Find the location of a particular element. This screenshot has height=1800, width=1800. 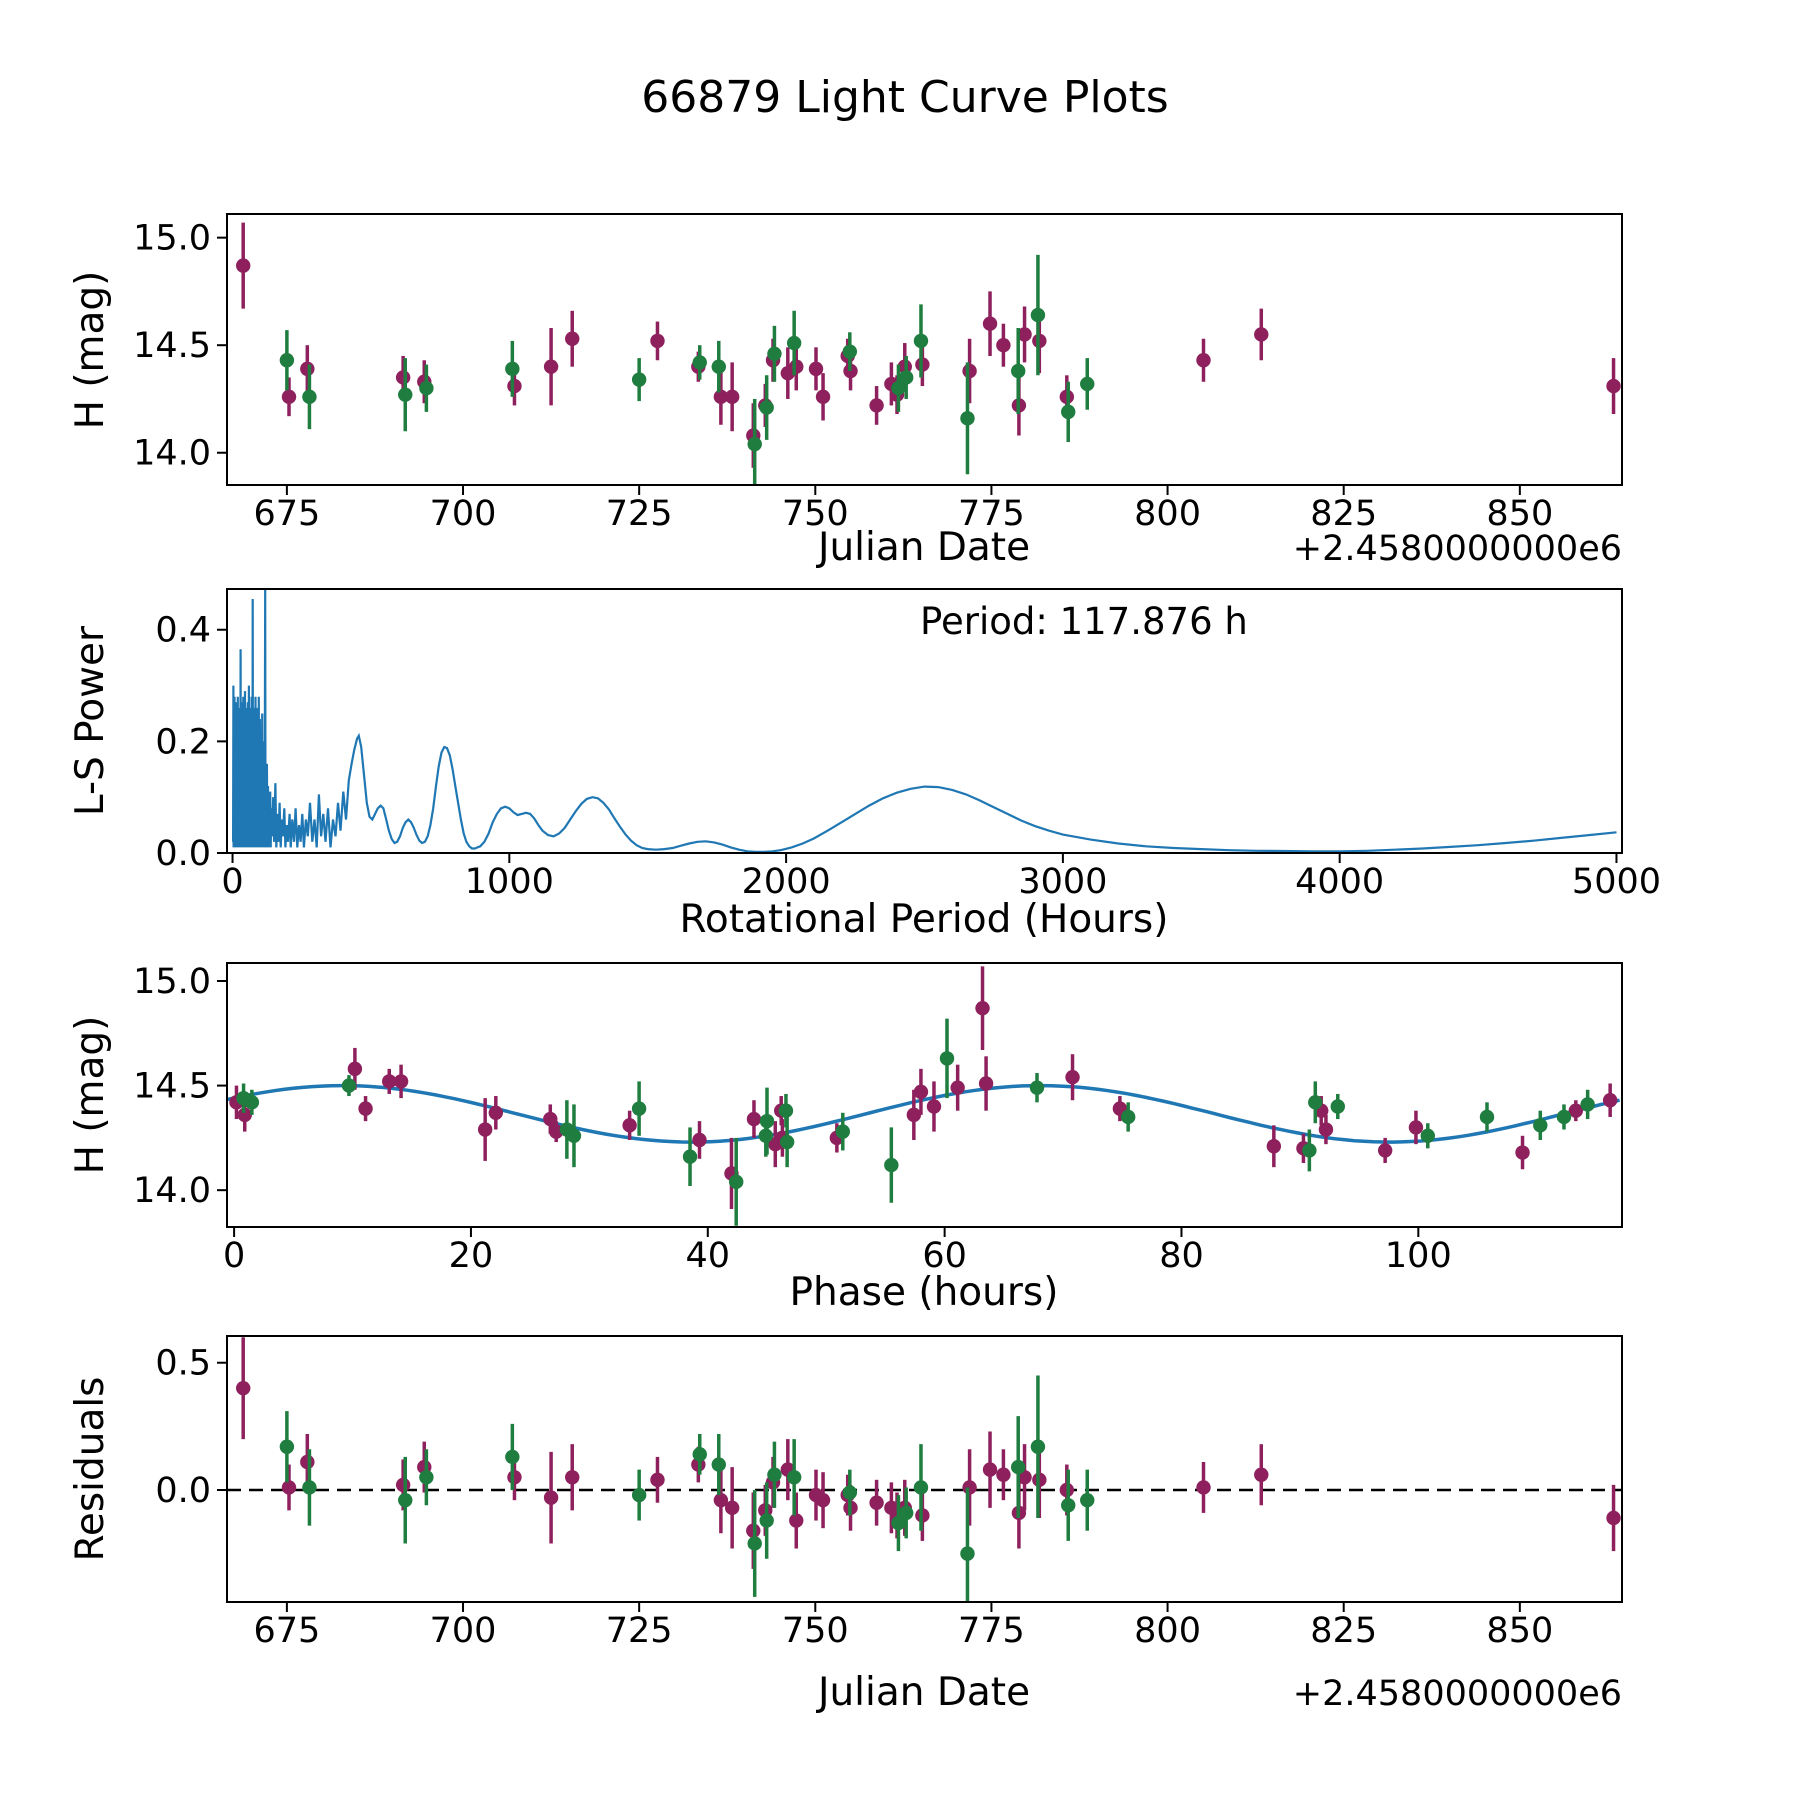

x-tick-label: 775 is located at coordinates (991, 514).